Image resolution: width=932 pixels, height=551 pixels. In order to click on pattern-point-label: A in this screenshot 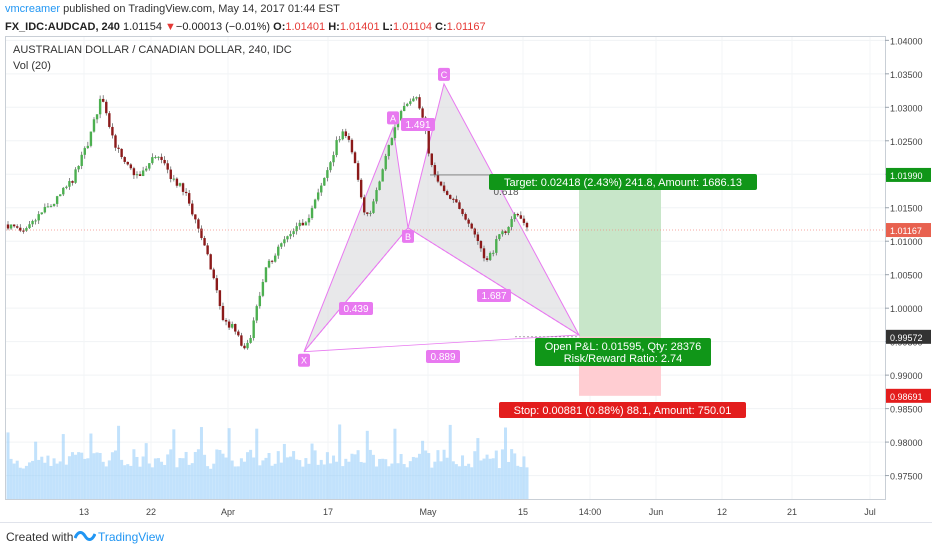, I will do `click(393, 118)`.